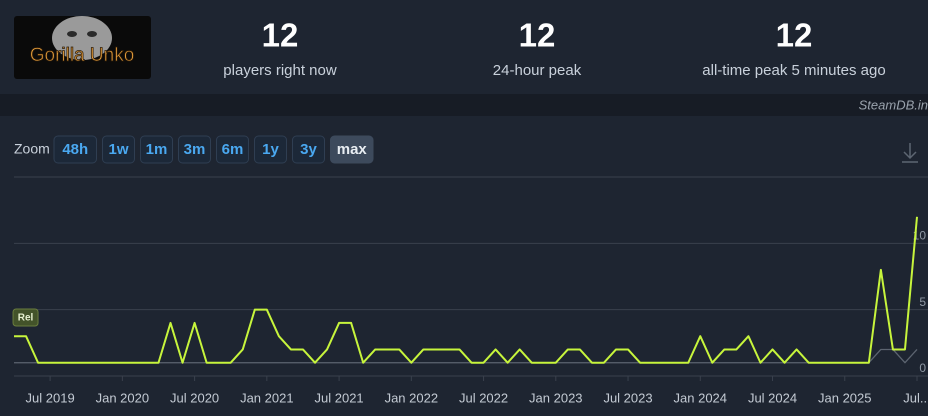 The width and height of the screenshot is (928, 416). I want to click on annotation: Rel, so click(26, 318).